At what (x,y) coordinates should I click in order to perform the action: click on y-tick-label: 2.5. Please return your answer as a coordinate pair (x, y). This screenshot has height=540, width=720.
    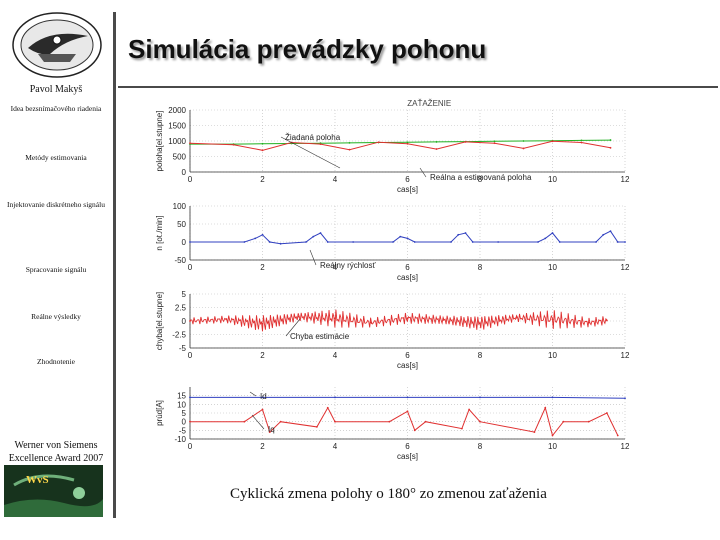
    Looking at the image, I should click on (181, 308).